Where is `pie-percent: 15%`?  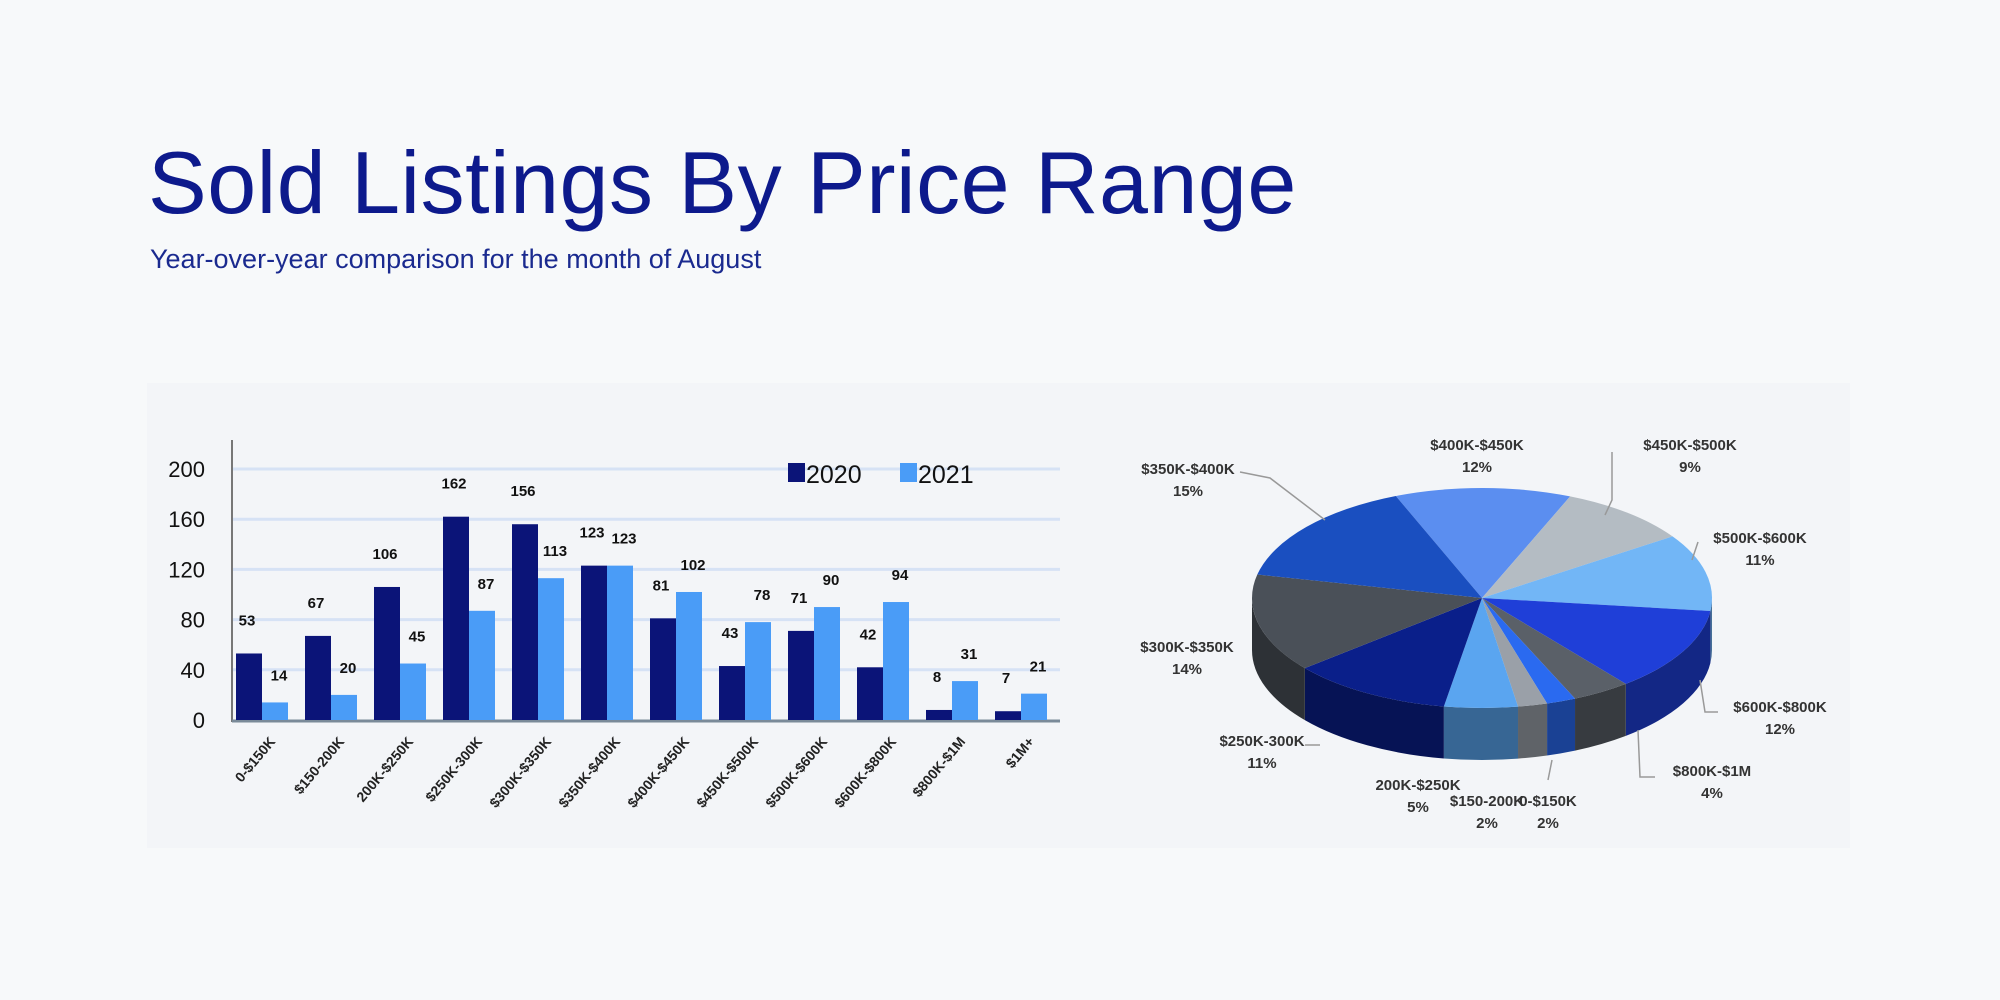 pie-percent: 15% is located at coordinates (1188, 491).